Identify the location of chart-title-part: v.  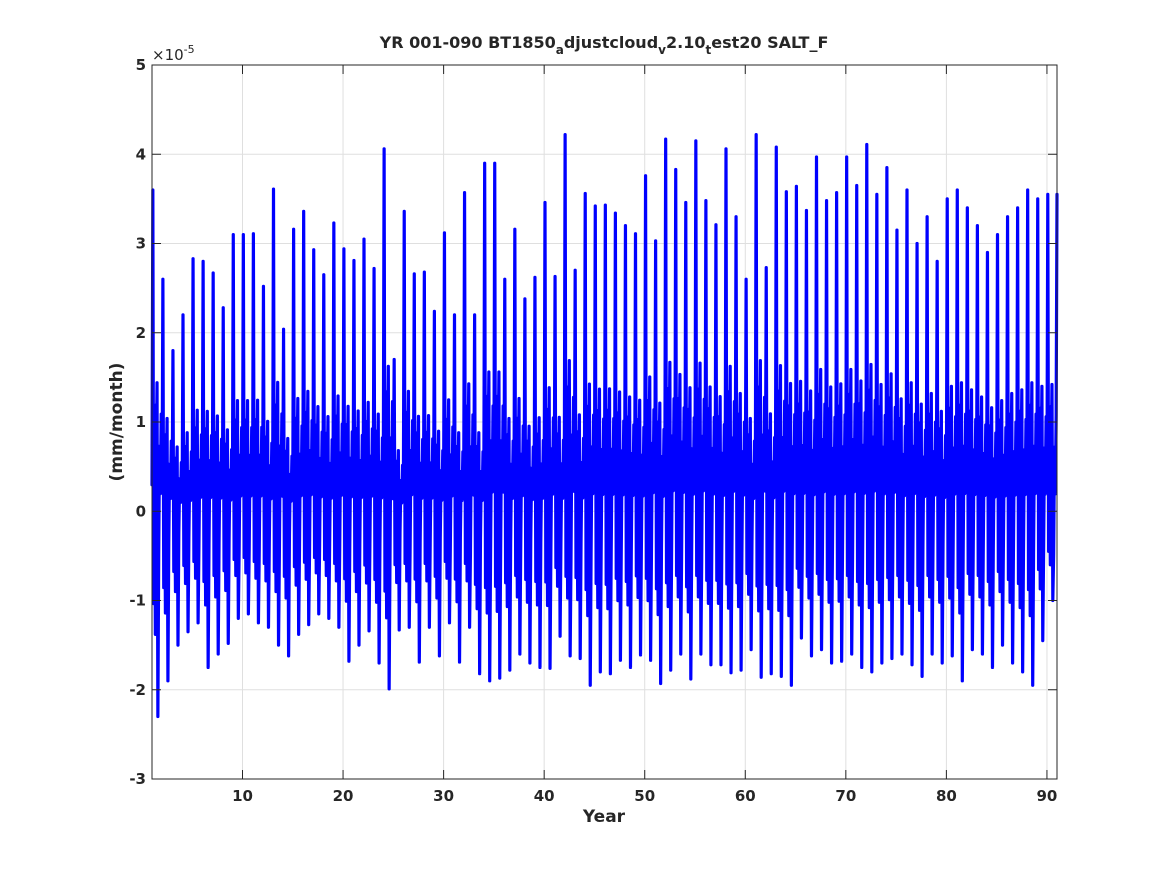
(662, 50).